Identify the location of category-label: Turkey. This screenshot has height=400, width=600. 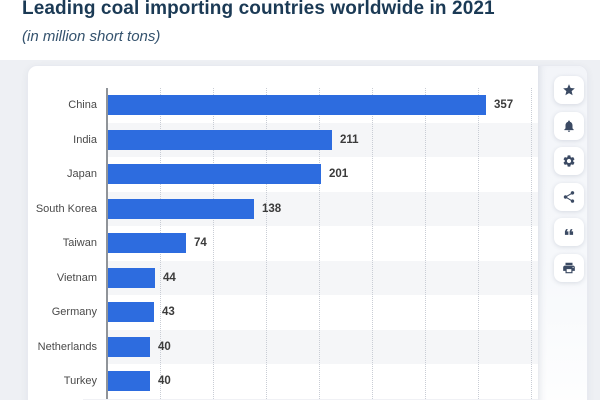
(80, 381).